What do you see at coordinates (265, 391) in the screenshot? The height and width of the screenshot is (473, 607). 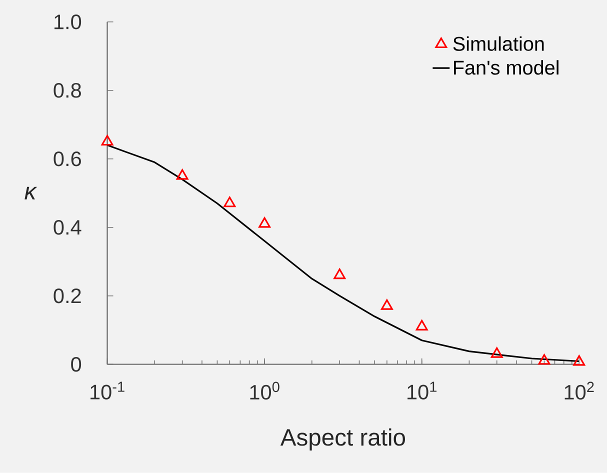 I see `x-tick-label: 10$^{0}$` at bounding box center [265, 391].